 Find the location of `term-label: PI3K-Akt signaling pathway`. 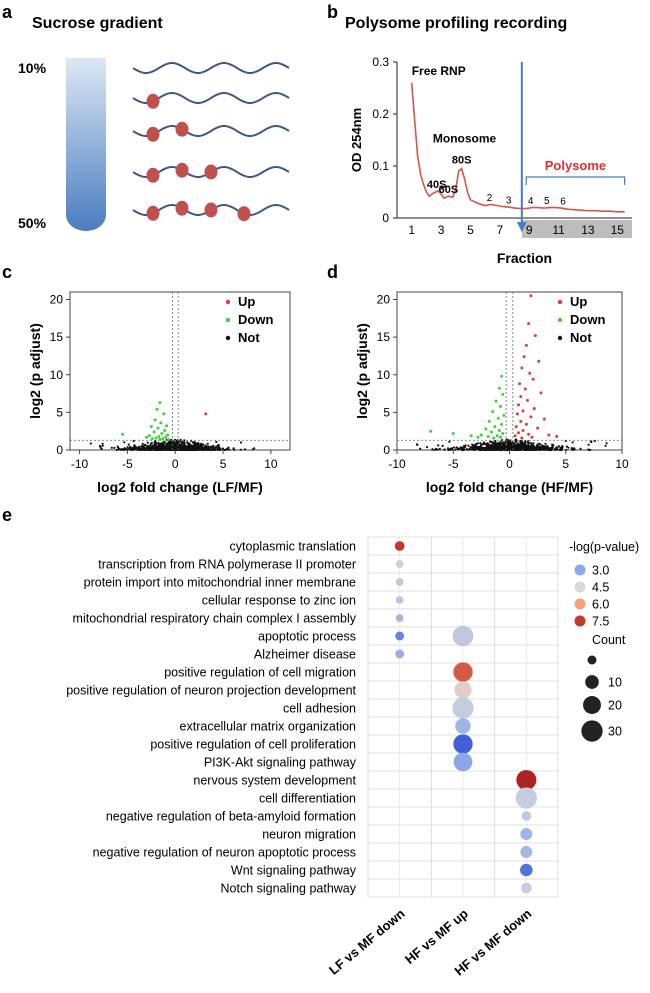

term-label: PI3K-Akt signaling pathway is located at coordinates (280, 763).